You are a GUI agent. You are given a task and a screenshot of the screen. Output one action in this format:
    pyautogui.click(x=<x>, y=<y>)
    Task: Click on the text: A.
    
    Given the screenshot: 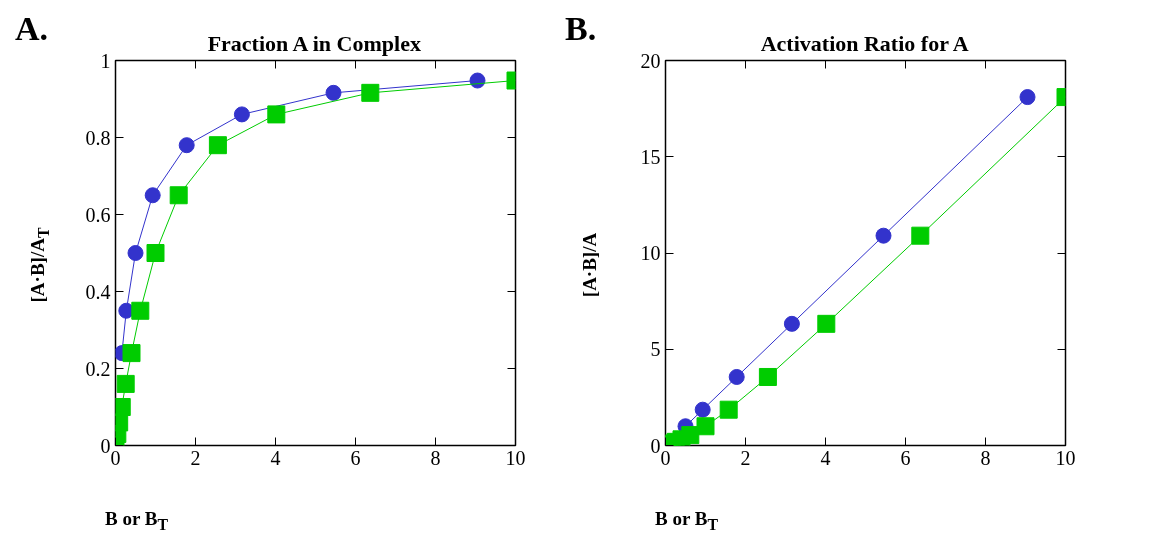 What is the action you would take?
    pyautogui.click(x=32, y=29)
    